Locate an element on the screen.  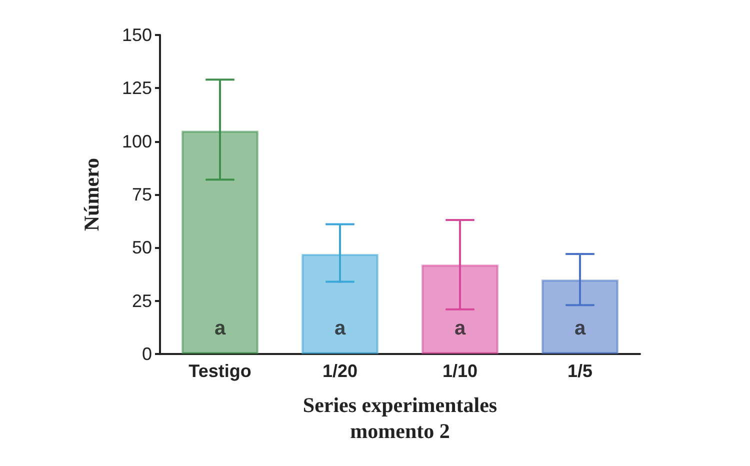
y-axis-title: Número is located at coordinates (92, 195).